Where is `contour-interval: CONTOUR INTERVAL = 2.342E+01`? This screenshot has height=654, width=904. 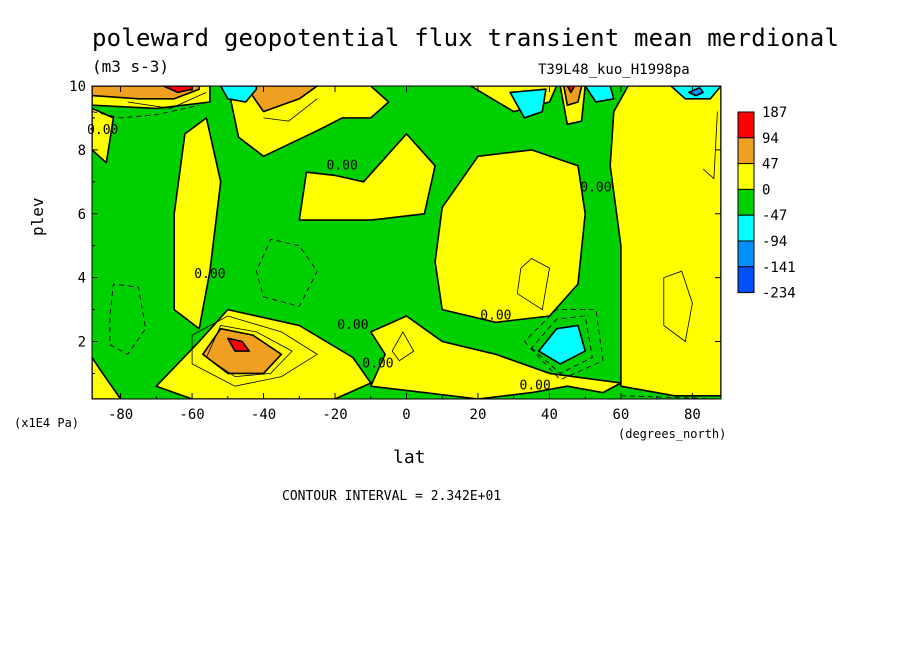
contour-interval: CONTOUR INTERVAL = 2.342E+01 is located at coordinates (392, 496).